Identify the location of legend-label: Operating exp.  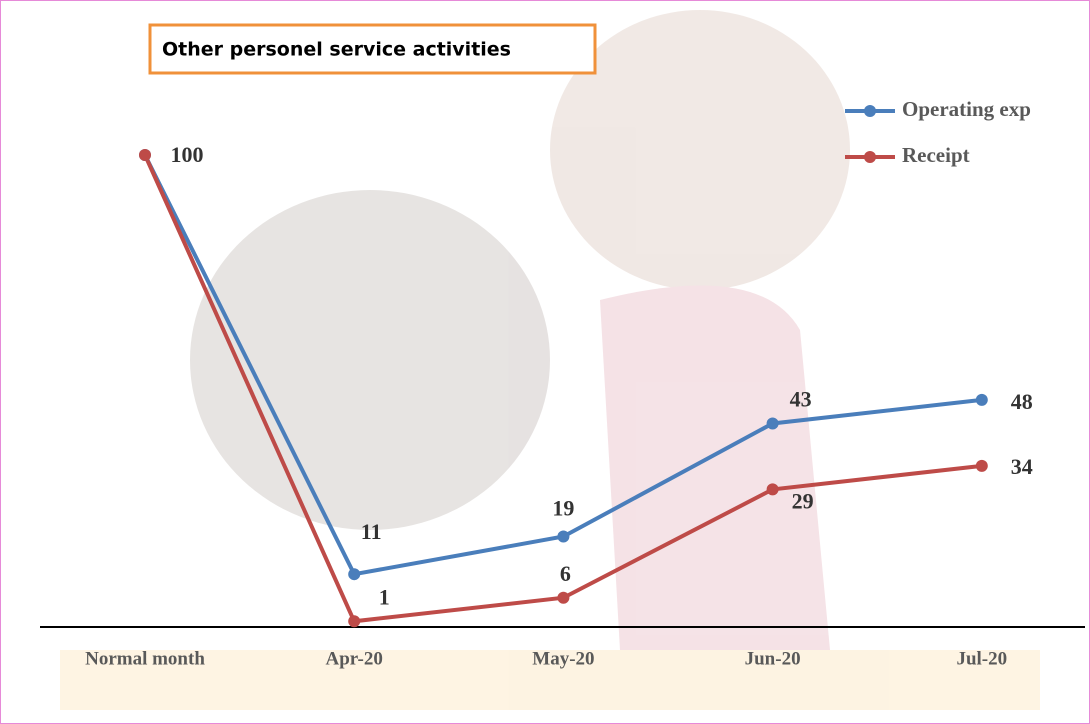
(966, 109).